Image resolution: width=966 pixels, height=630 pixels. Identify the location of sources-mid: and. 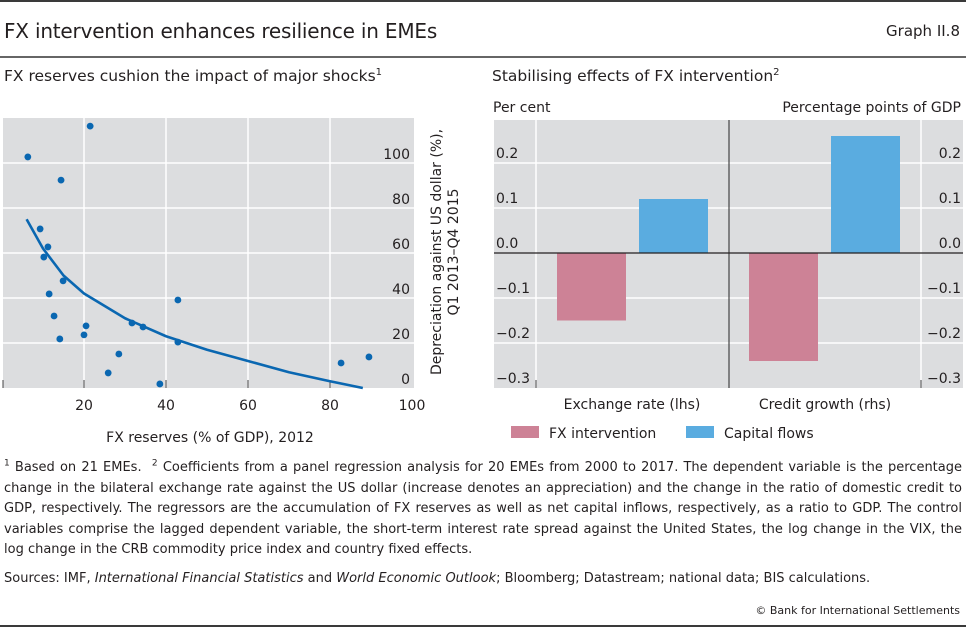
(320, 578).